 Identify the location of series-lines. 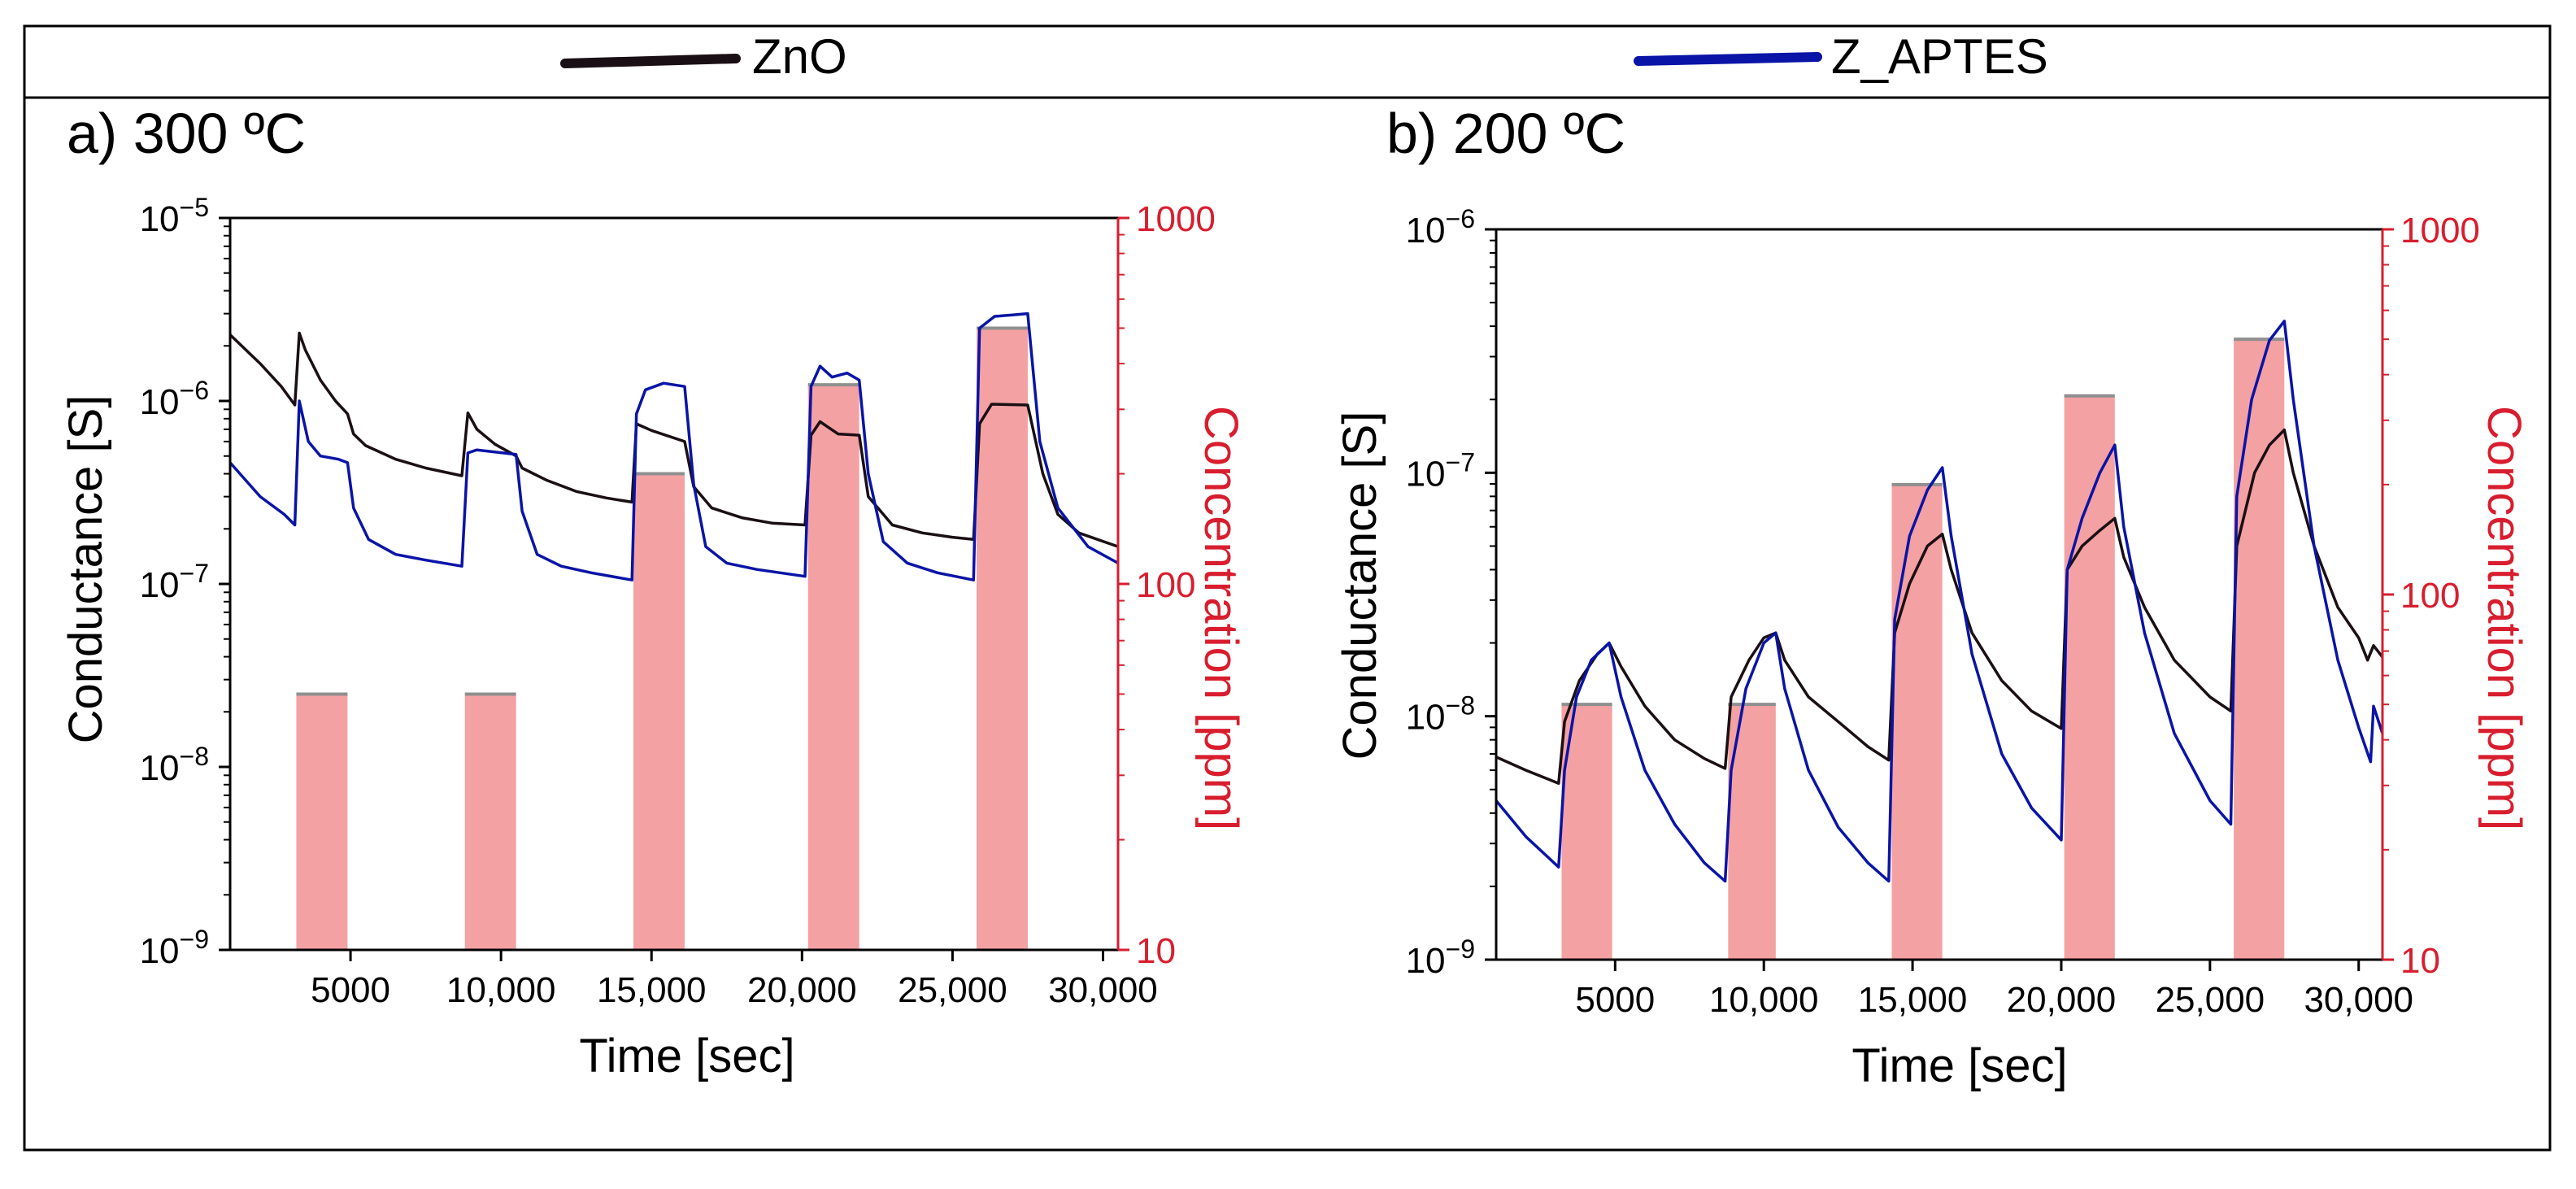
(674, 446).